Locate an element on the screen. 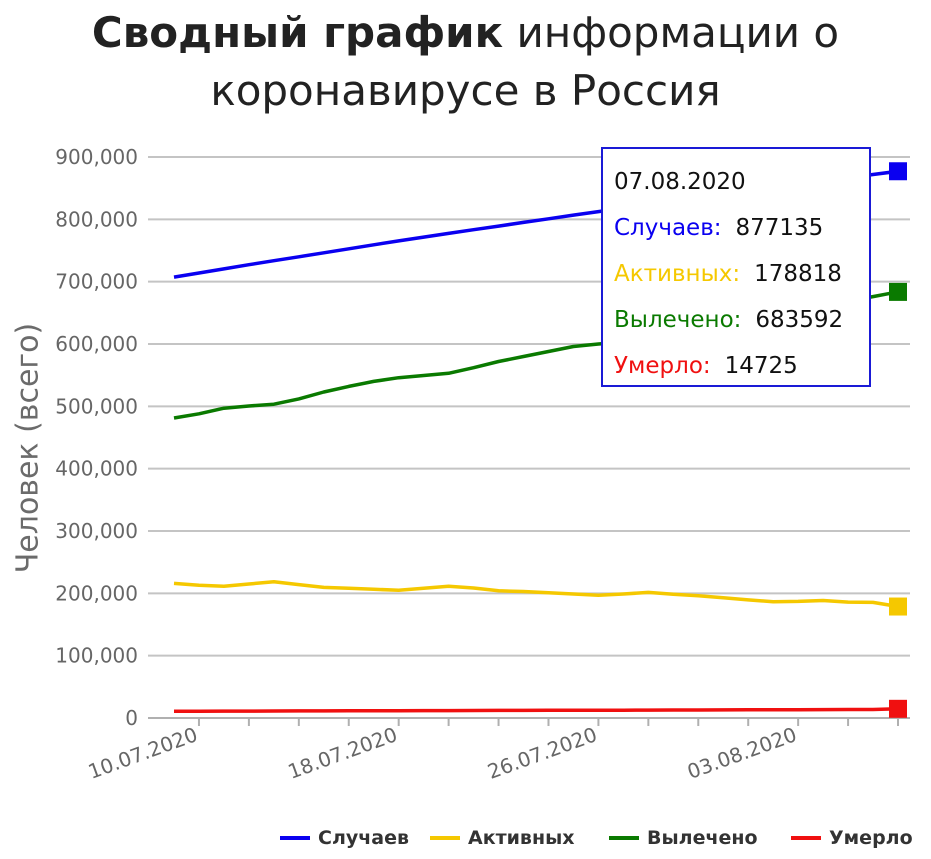 The height and width of the screenshot is (859, 931). y-tick-label: 200,000 is located at coordinates (96, 593).